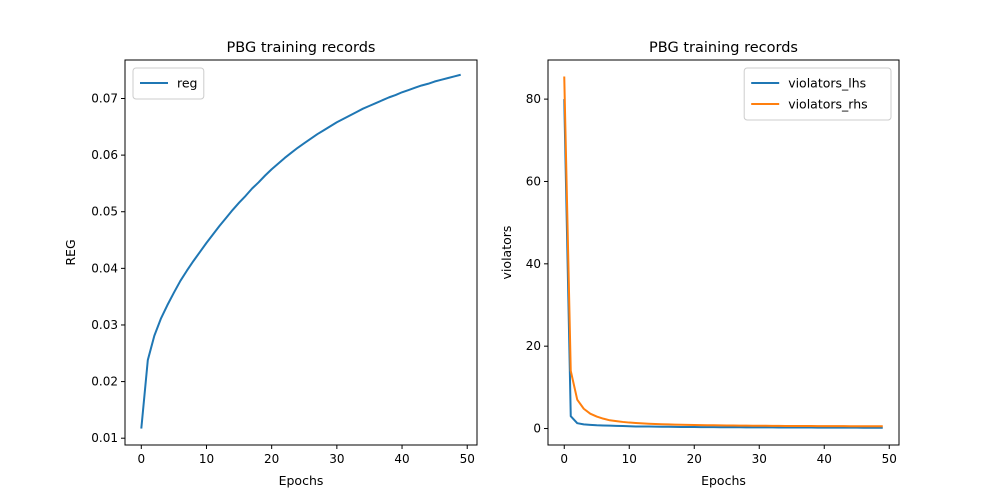 The height and width of the screenshot is (500, 1000). I want to click on chart-1-x-tick-label: 50, so click(467, 459).